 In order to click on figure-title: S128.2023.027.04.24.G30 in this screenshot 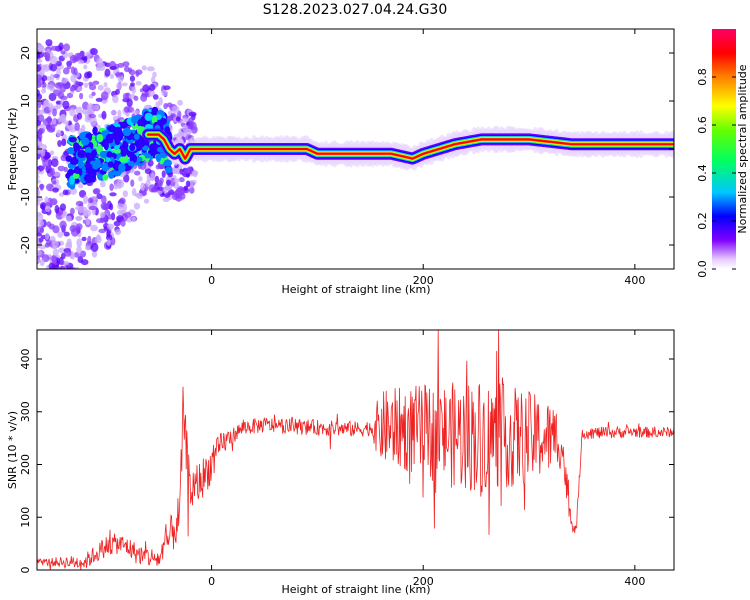, I will do `click(355, 10)`.